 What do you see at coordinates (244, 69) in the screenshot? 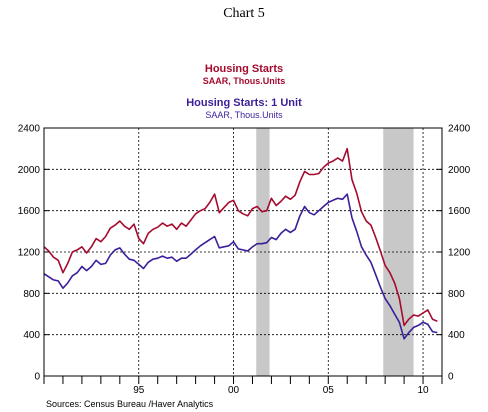
I see `legend-starts-label: Housing Starts` at bounding box center [244, 69].